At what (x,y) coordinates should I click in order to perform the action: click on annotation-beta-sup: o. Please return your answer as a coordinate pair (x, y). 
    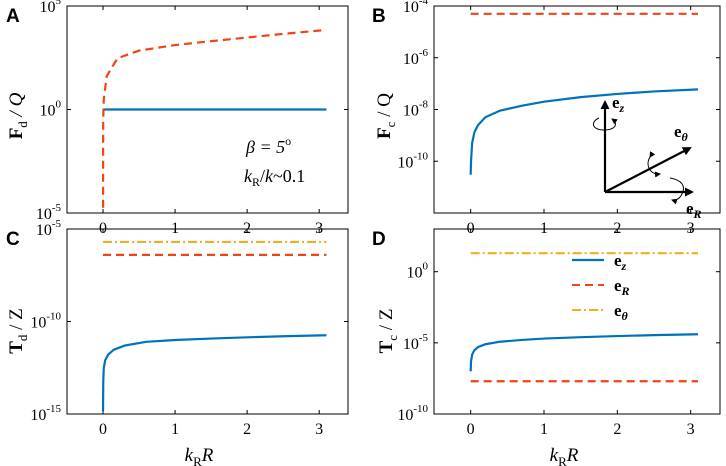
    Looking at the image, I should click on (288, 141).